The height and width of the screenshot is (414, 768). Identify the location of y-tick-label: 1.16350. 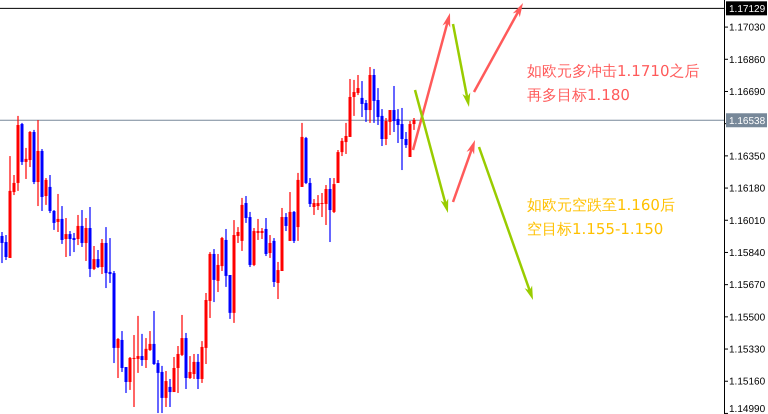
(747, 156).